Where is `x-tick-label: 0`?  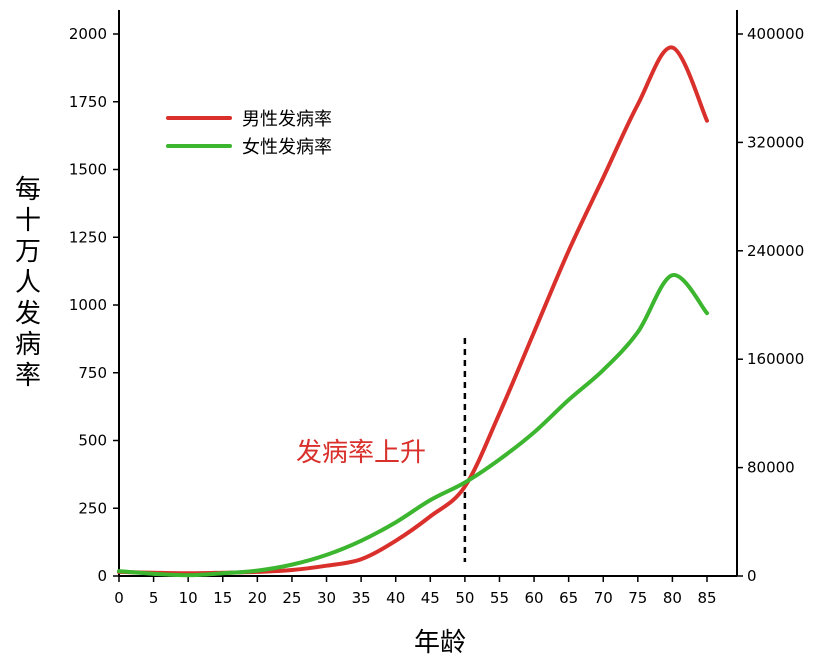
x-tick-label: 0 is located at coordinates (119, 598).